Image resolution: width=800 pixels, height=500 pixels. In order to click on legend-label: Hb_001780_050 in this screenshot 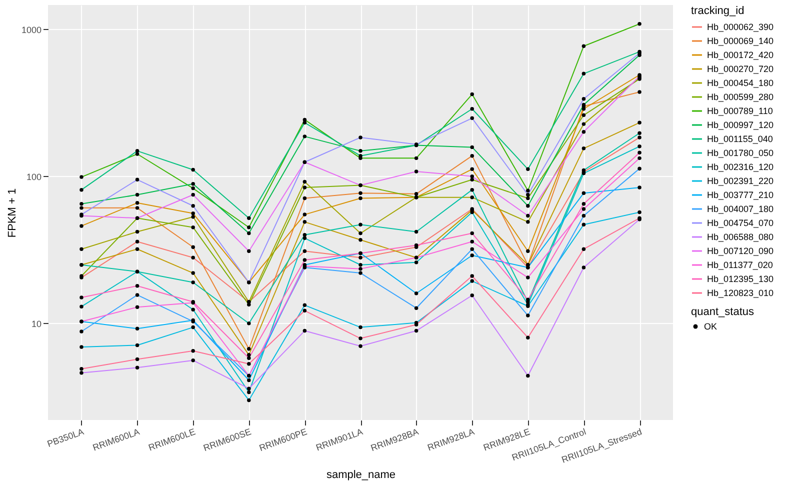, I will do `click(740, 153)`.